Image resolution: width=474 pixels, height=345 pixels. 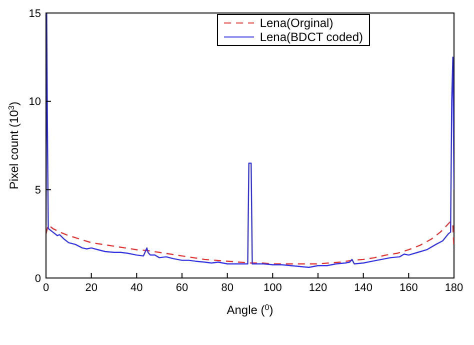 I want to click on x-tick-label: 100, so click(x=272, y=288).